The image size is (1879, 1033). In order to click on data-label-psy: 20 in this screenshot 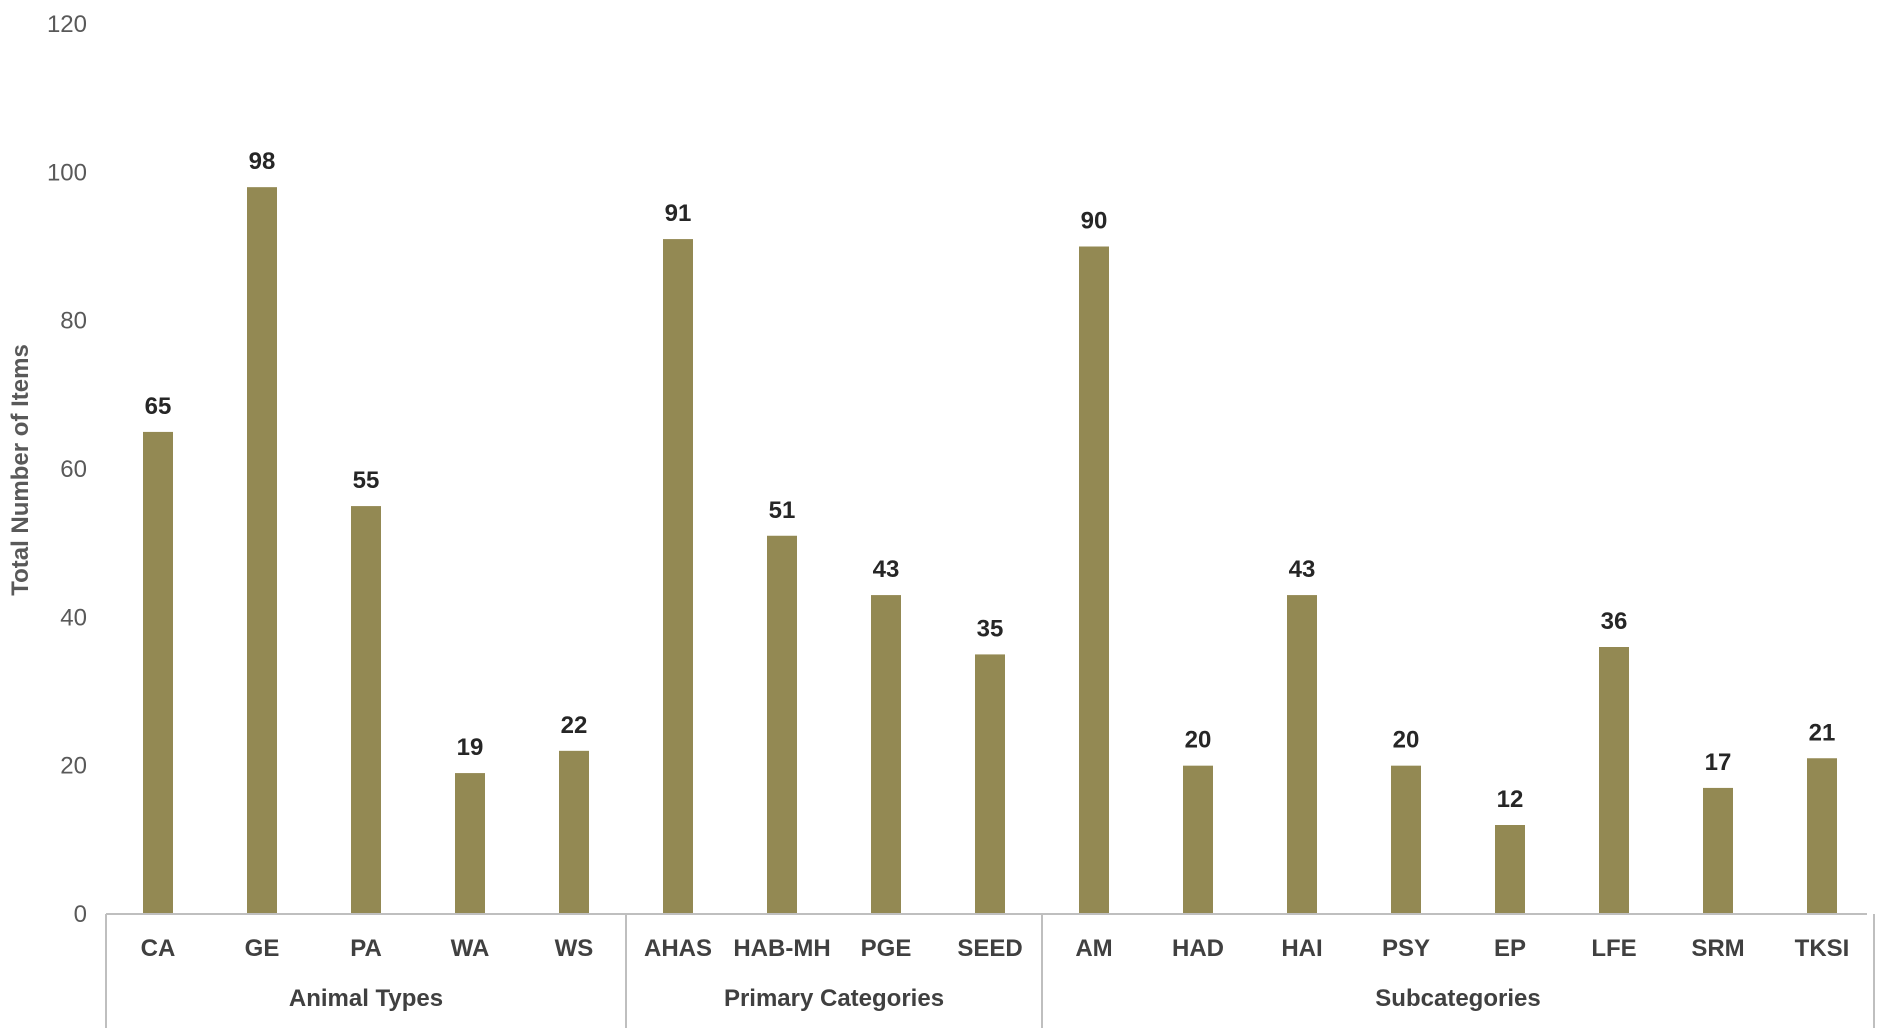, I will do `click(1406, 740)`.